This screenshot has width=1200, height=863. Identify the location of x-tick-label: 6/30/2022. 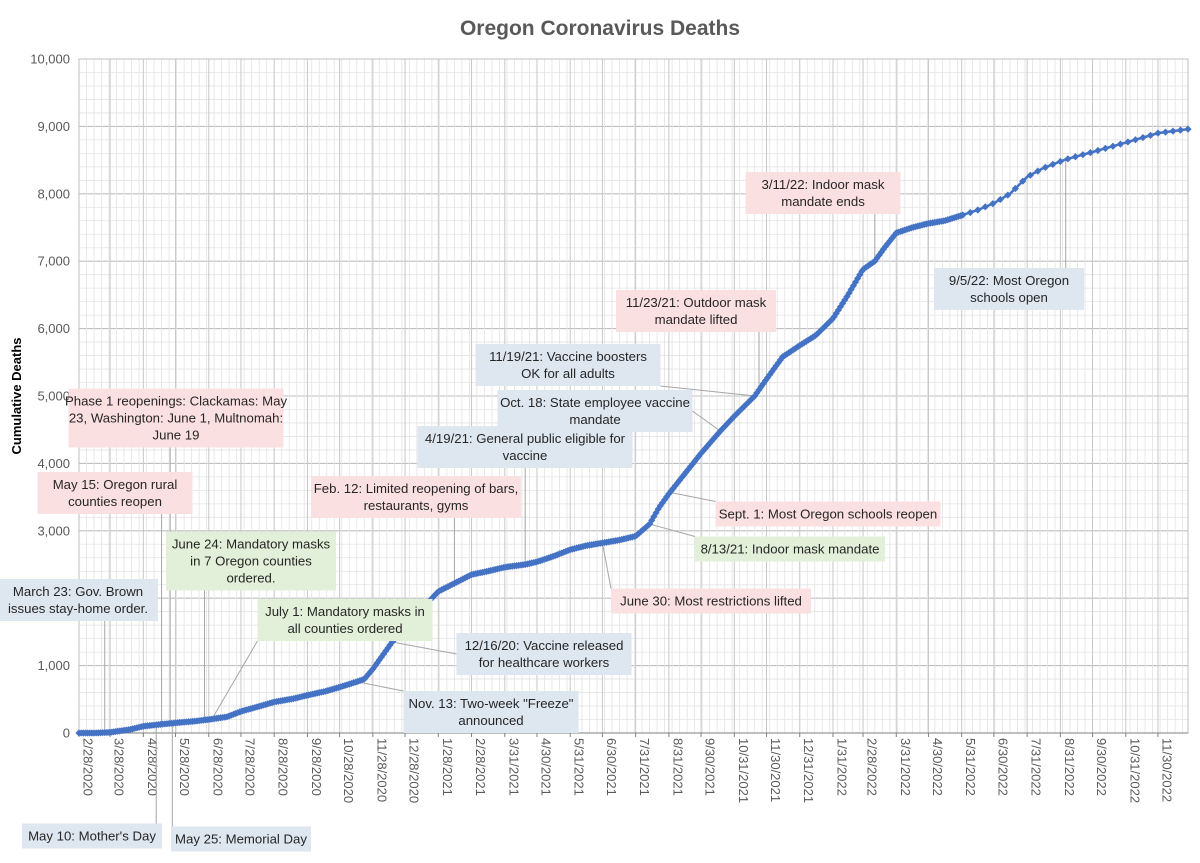
(1002, 767).